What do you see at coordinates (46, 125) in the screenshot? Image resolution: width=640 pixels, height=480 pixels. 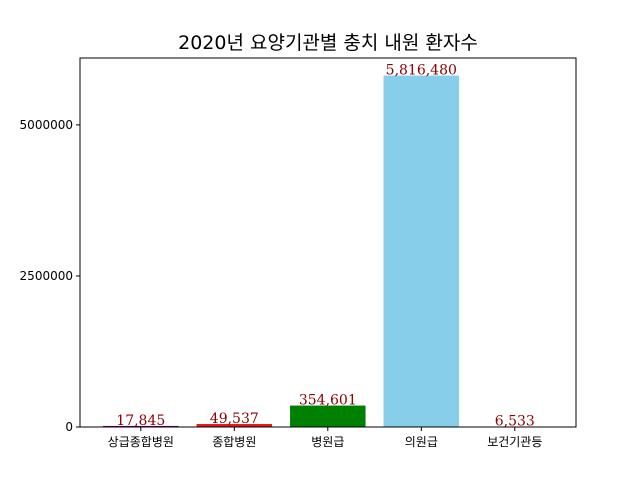 I see `y-tick-label-3: 5000000` at bounding box center [46, 125].